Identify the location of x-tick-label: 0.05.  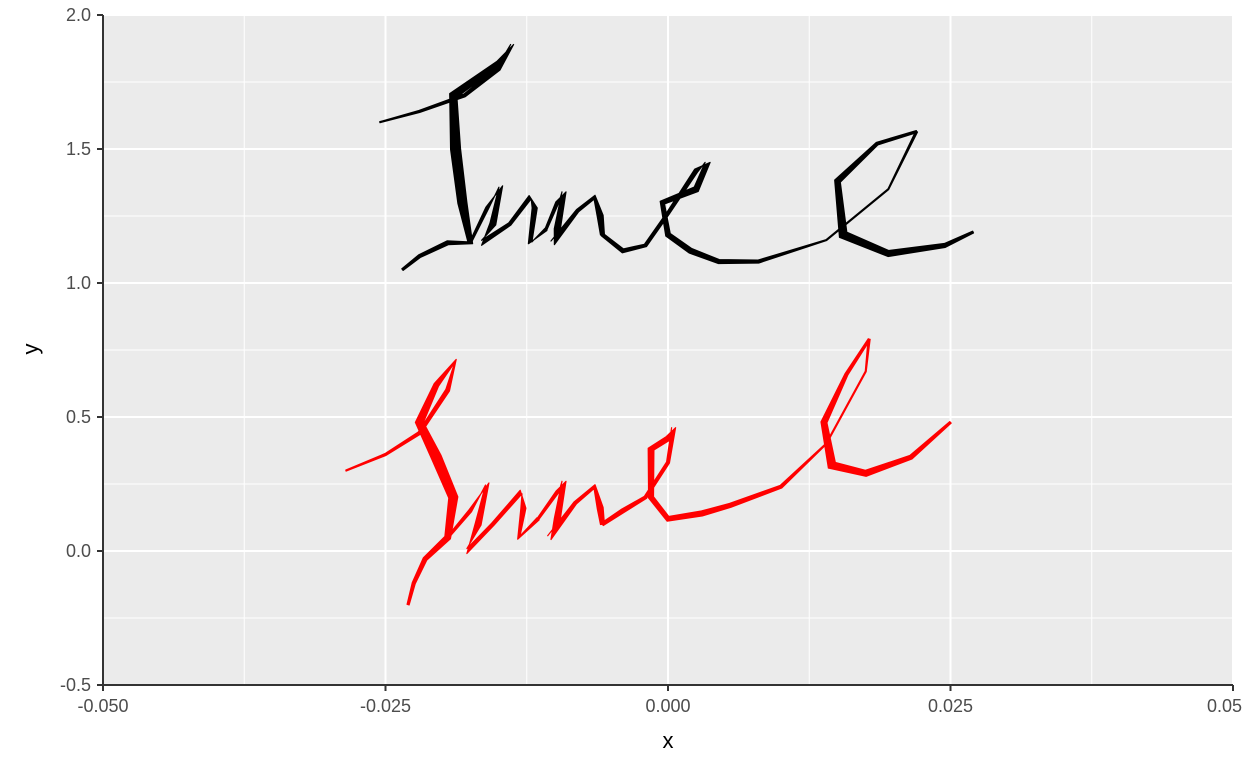
(1224, 706).